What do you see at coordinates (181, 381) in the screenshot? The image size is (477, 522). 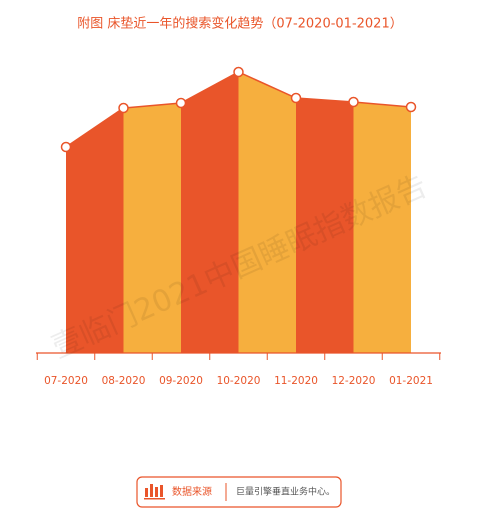 I see `x-tick-label: 09-2020` at bounding box center [181, 381].